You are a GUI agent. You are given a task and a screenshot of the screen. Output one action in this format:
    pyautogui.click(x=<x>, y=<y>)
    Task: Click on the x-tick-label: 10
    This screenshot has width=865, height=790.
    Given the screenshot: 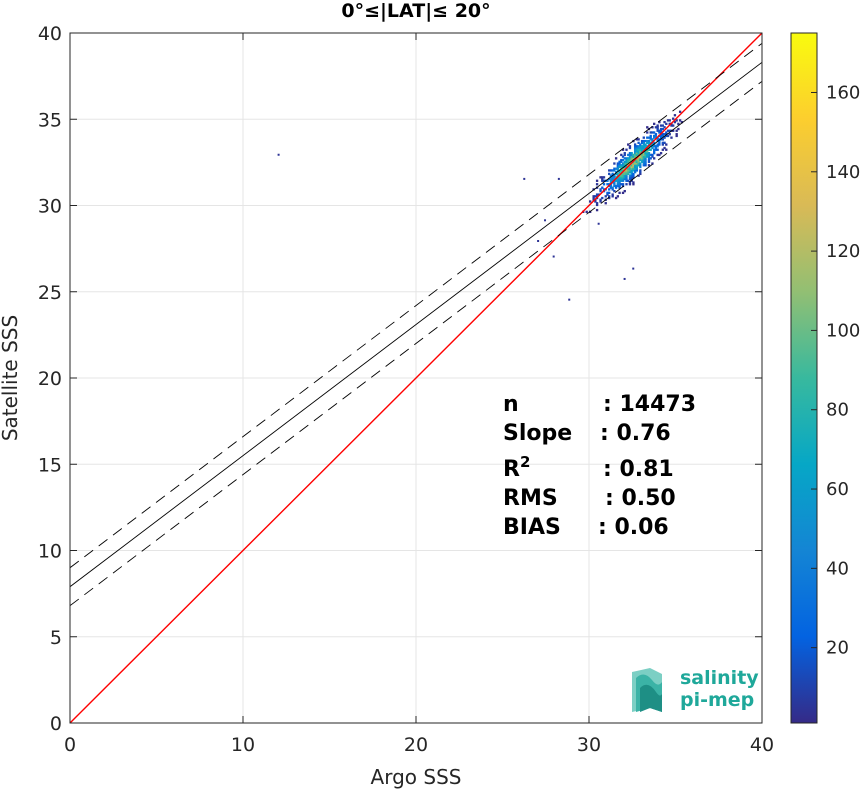 What is the action you would take?
    pyautogui.click(x=243, y=745)
    